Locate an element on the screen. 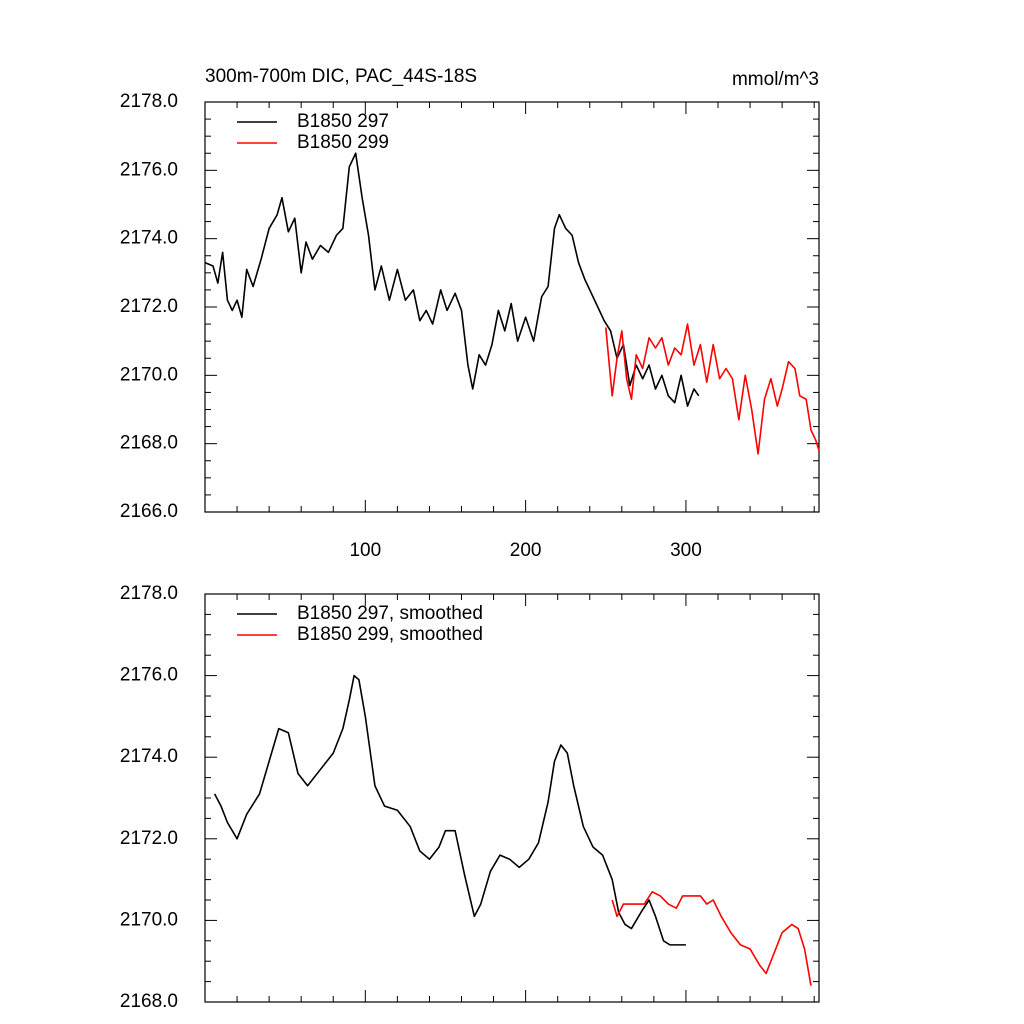  legend-label: B1850 297, smoothed is located at coordinates (390, 613).